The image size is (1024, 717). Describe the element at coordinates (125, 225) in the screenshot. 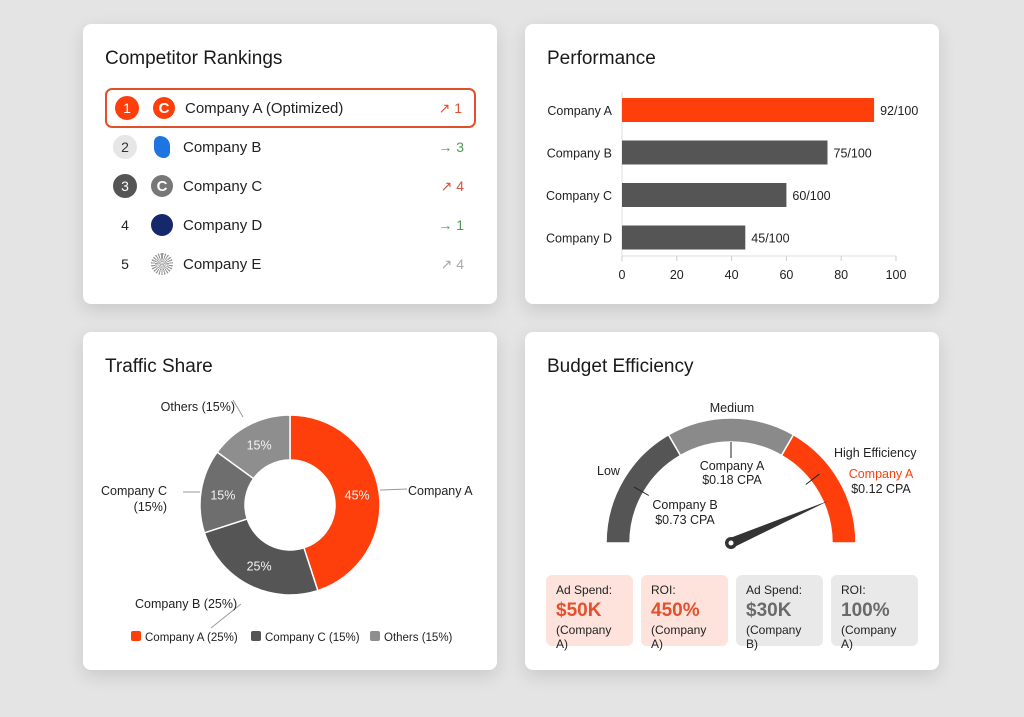

I see `rank-badge: 4` at that location.